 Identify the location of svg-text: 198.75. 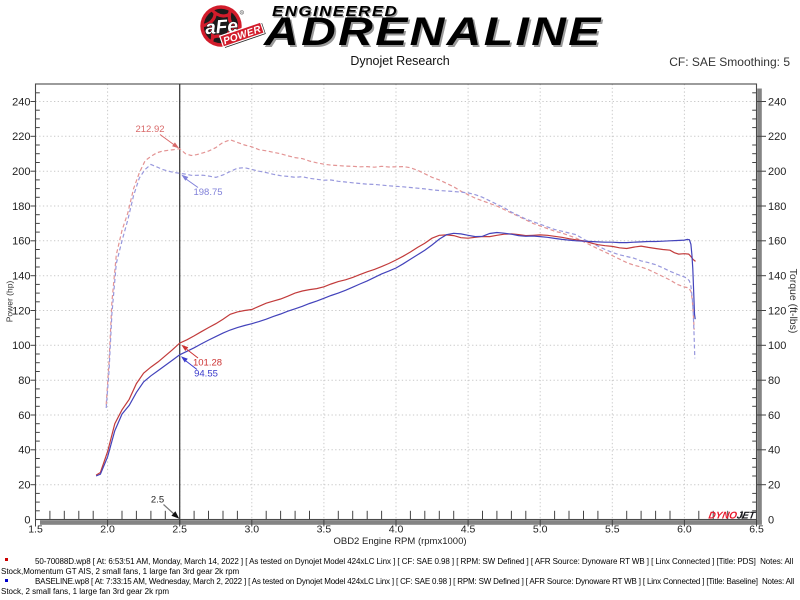
(207, 192).